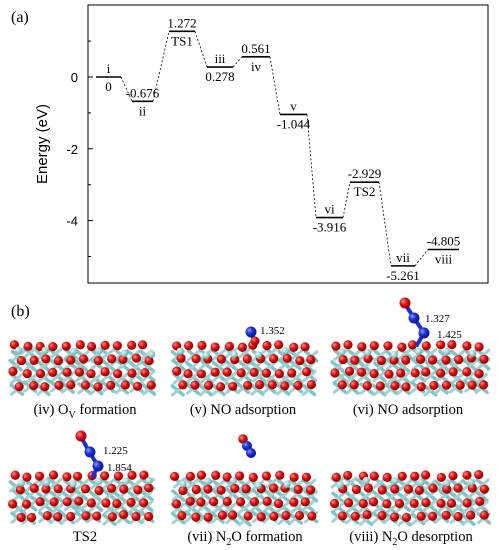 The height and width of the screenshot is (550, 499). What do you see at coordinates (365, 173) in the screenshot?
I see `energy-value-label: -2.929` at bounding box center [365, 173].